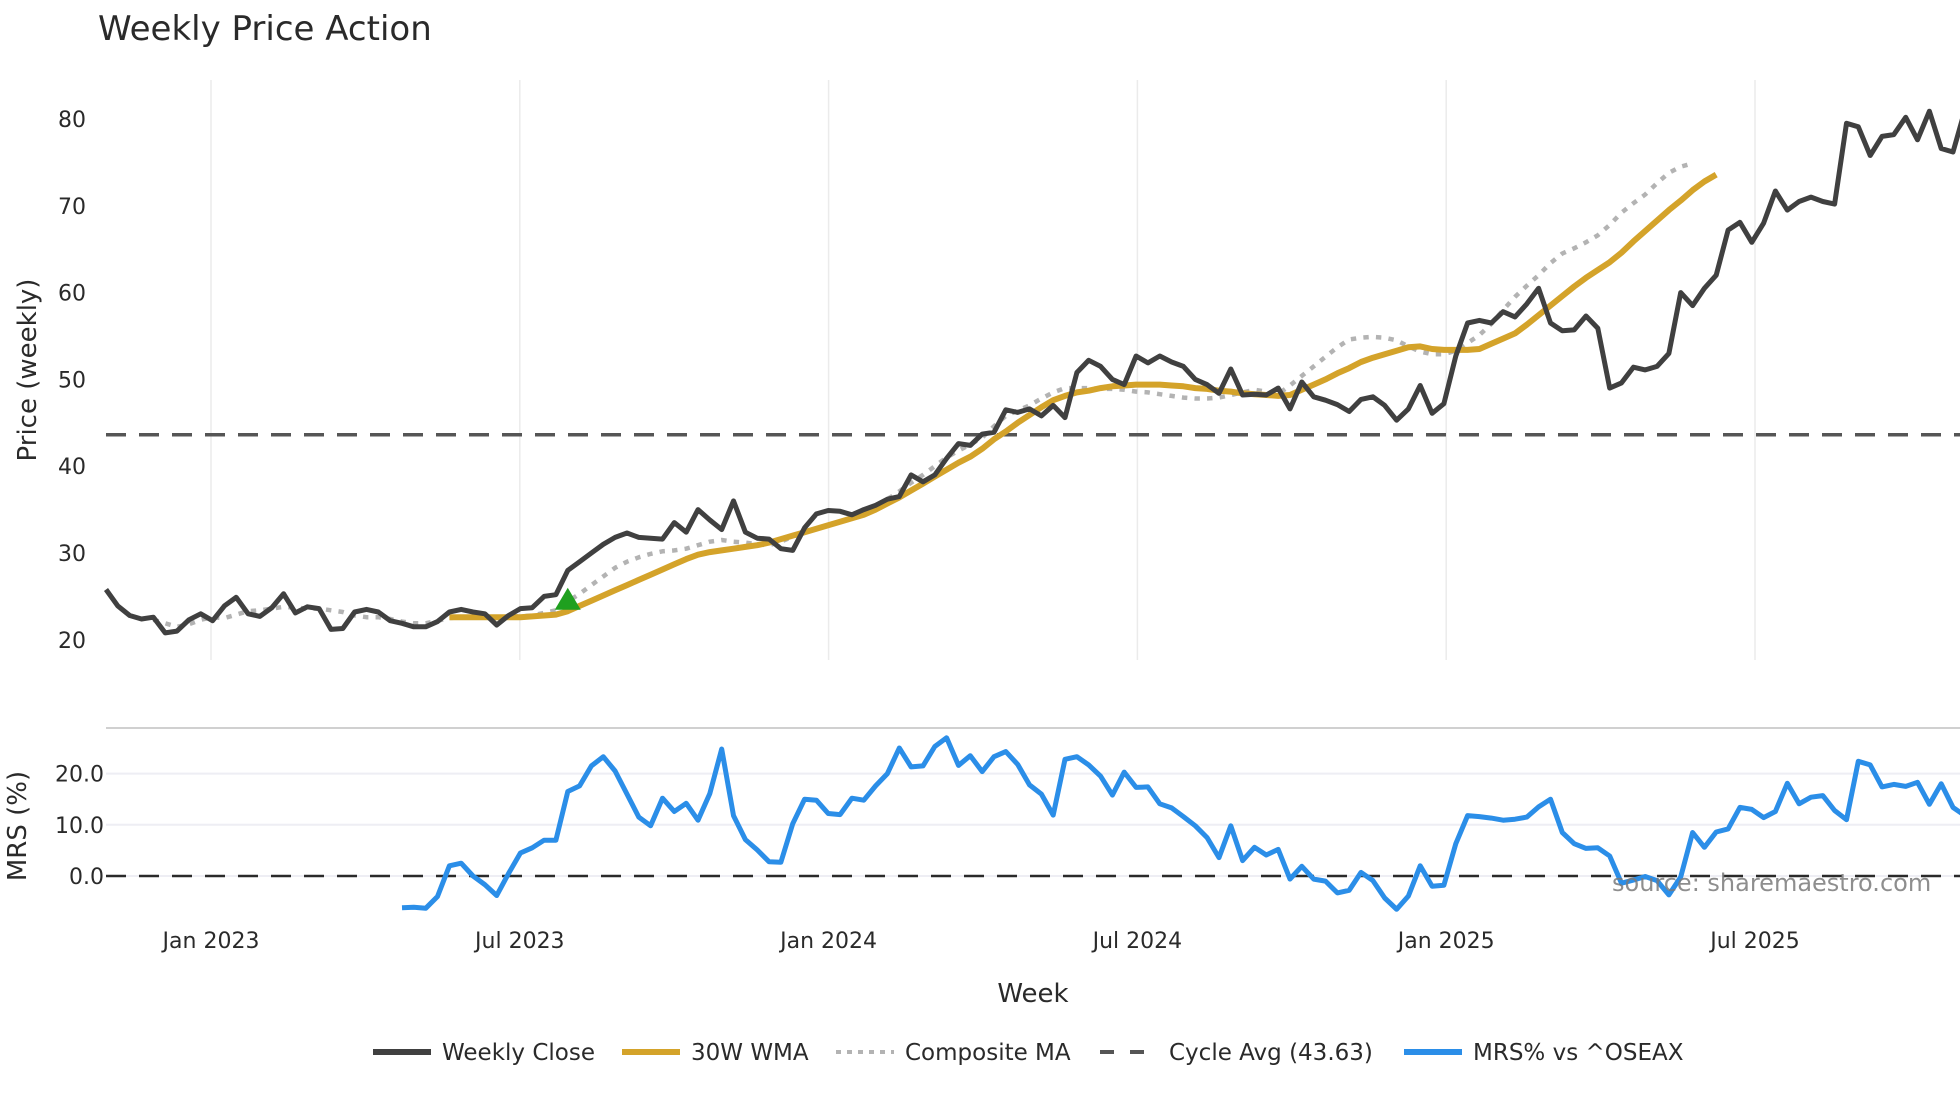  I want to click on mrs-y-axis-label: MRS (%), so click(18, 826).